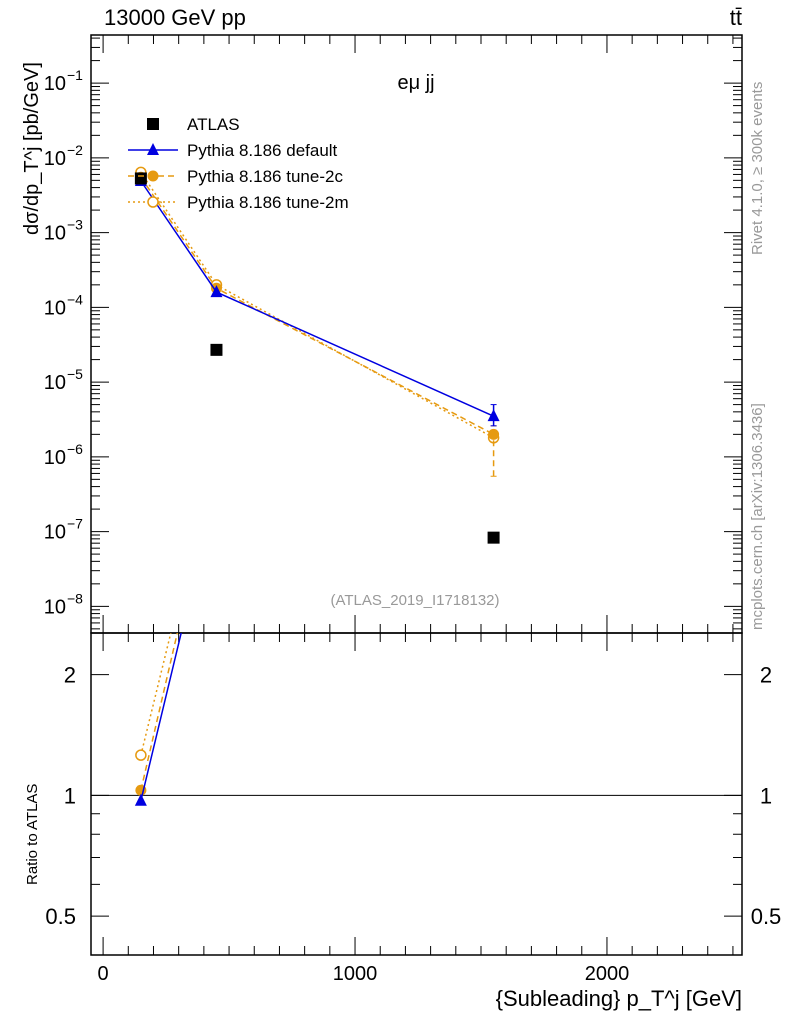 Image resolution: width=786 pixels, height=1024 pixels. I want to click on y-tick-exponent: −5, so click(75, 374).